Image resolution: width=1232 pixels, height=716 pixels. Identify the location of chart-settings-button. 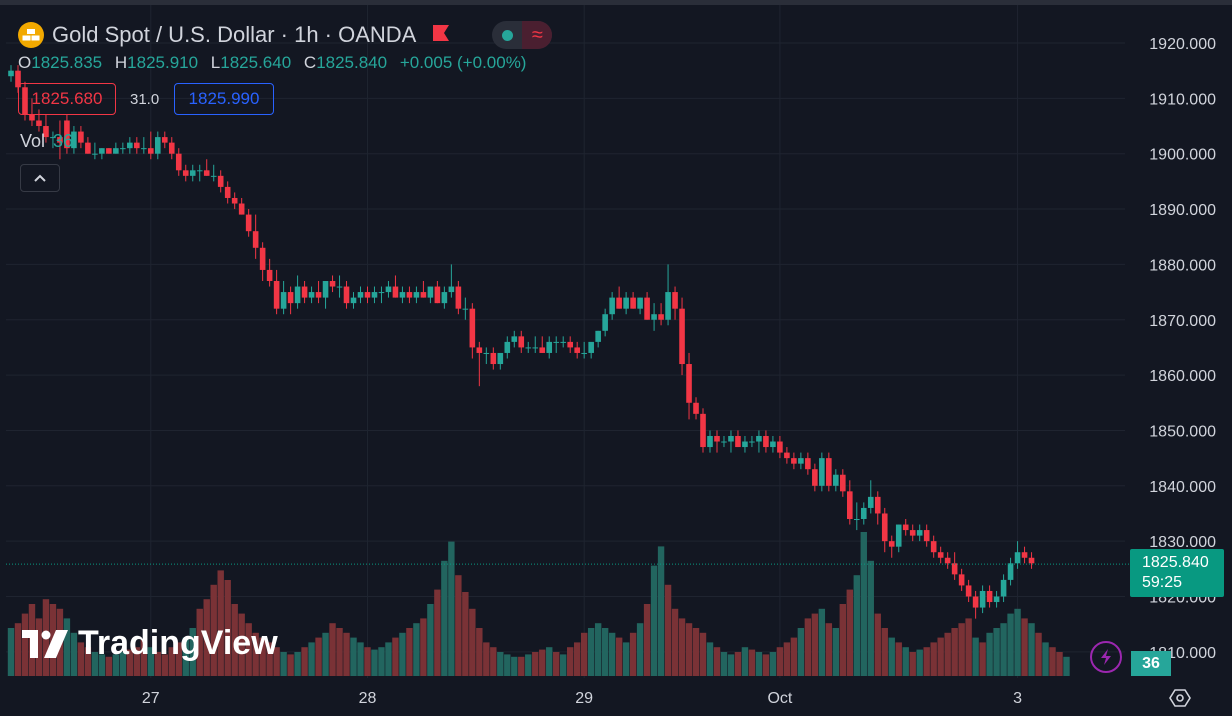
(1180, 698).